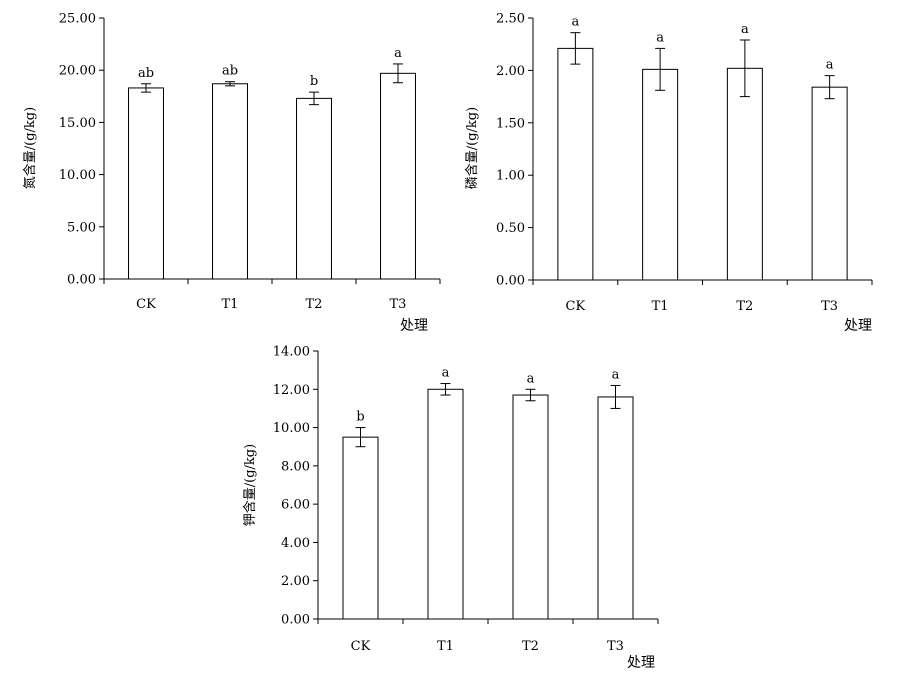 This screenshot has width=899, height=679. I want to click on y-tick-label: 20.00, so click(77, 71).